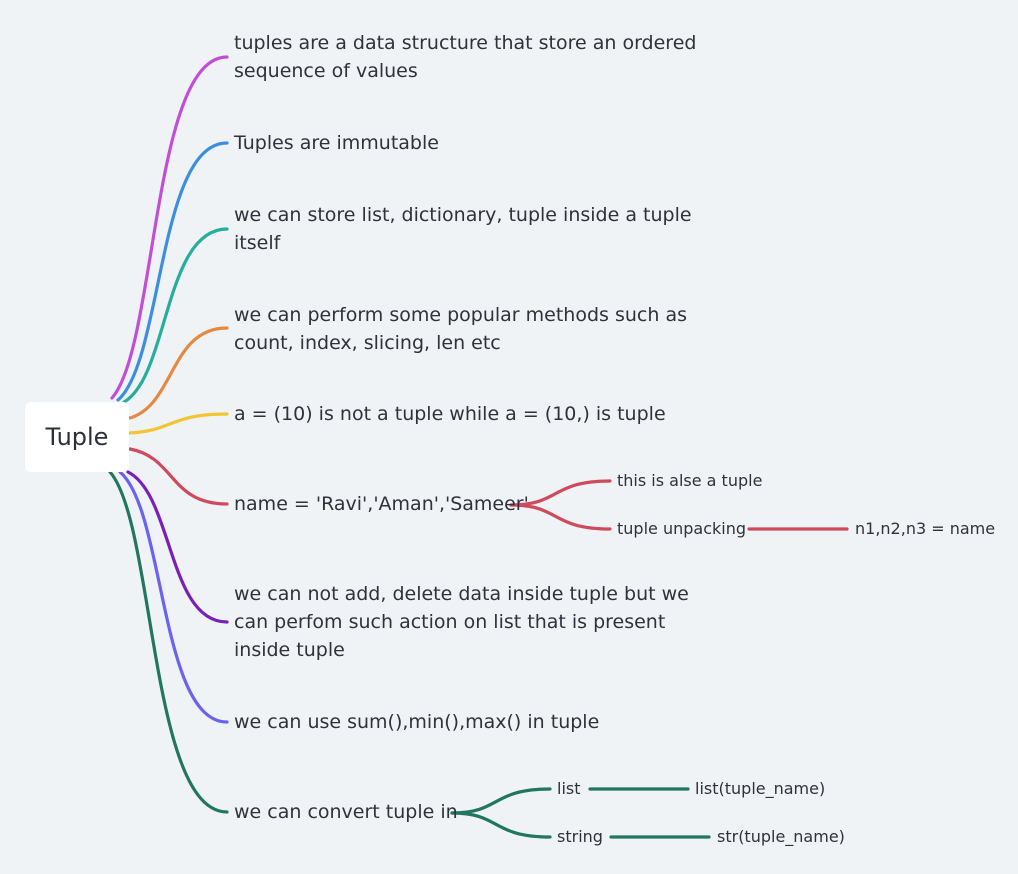  I want to click on branch-text-line: inside tuple, so click(289, 650).